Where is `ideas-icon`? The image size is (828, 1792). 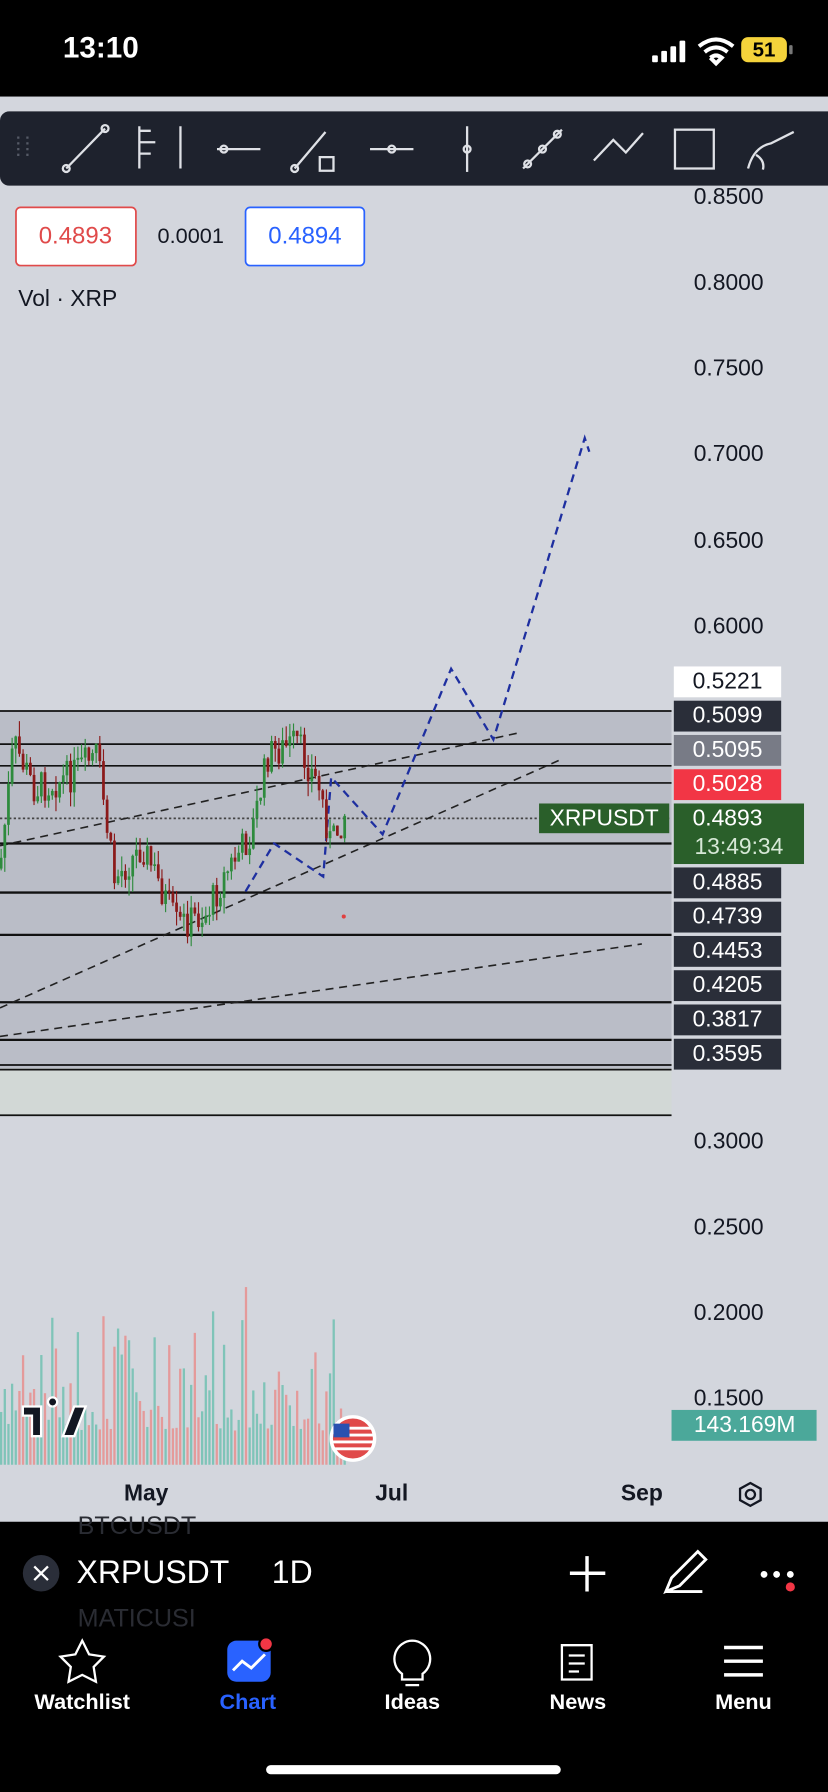
ideas-icon is located at coordinates (412, 1663).